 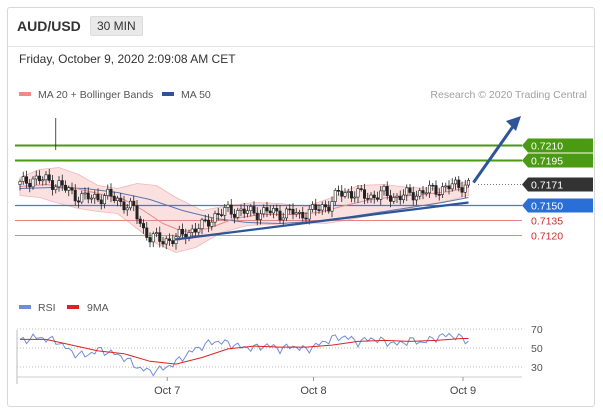 What do you see at coordinates (95, 95) in the screenshot?
I see `ma20-legend-label: MA 20 + Bollinger Bands` at bounding box center [95, 95].